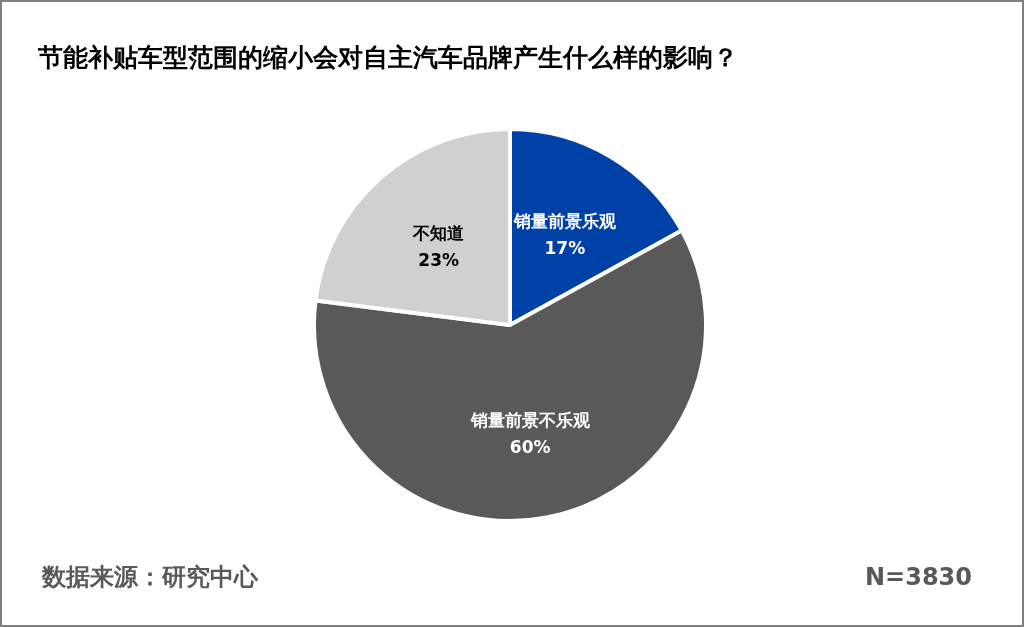 This screenshot has height=627, width=1024. Describe the element at coordinates (150, 577) in the screenshot. I see `source-note: 数据来源：研究中心` at that location.